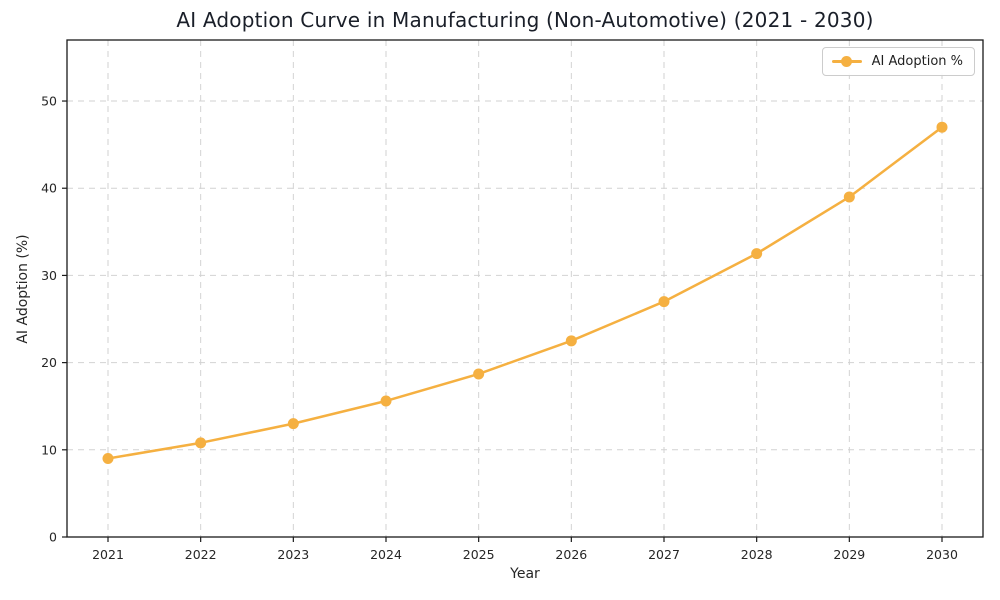 The height and width of the screenshot is (600, 1000). What do you see at coordinates (525, 574) in the screenshot?
I see `x-axis-label: Year` at bounding box center [525, 574].